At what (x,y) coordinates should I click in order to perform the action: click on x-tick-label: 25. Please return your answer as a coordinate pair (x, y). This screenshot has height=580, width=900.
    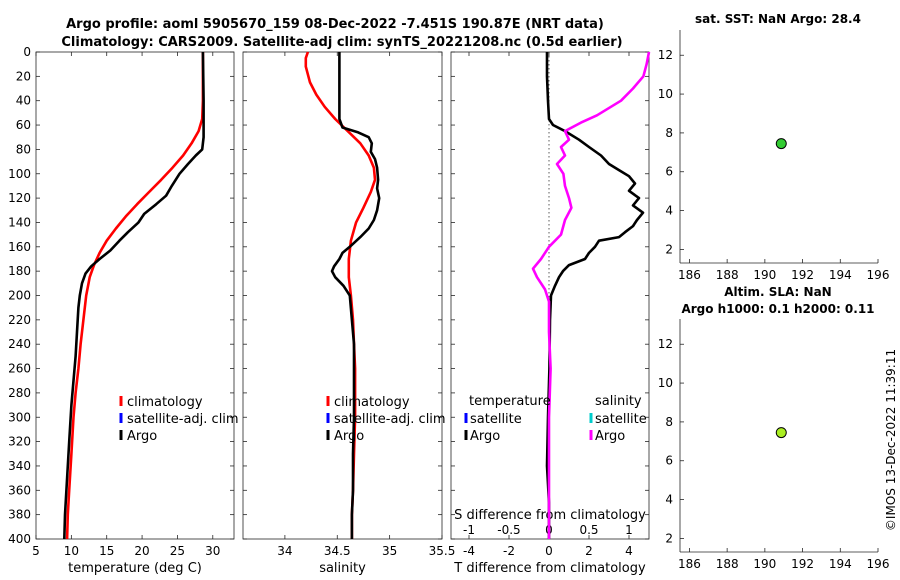
    Looking at the image, I should click on (177, 551).